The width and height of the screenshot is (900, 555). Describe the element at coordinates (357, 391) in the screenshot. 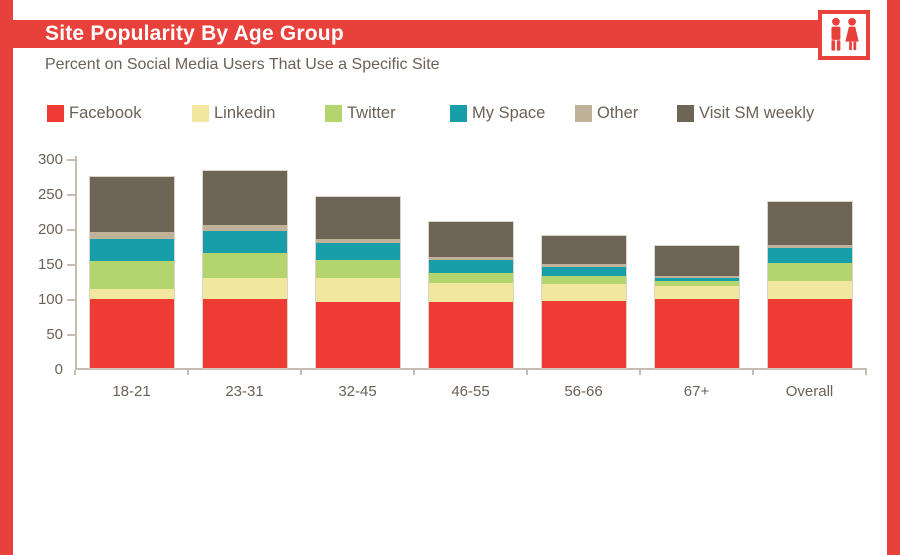

I see `x-axis-label: 32-45` at that location.